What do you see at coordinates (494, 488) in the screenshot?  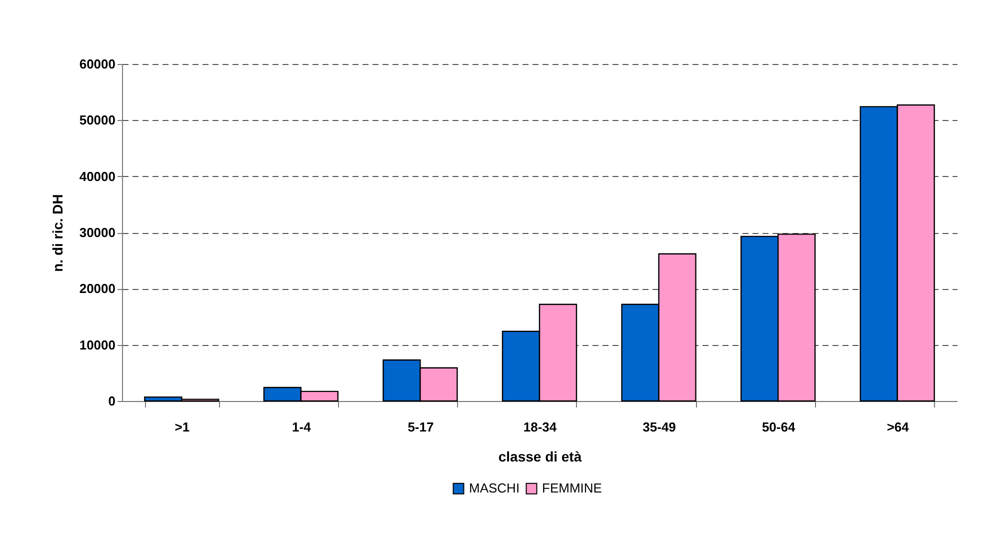 I see `legend-label: MASCHI` at bounding box center [494, 488].